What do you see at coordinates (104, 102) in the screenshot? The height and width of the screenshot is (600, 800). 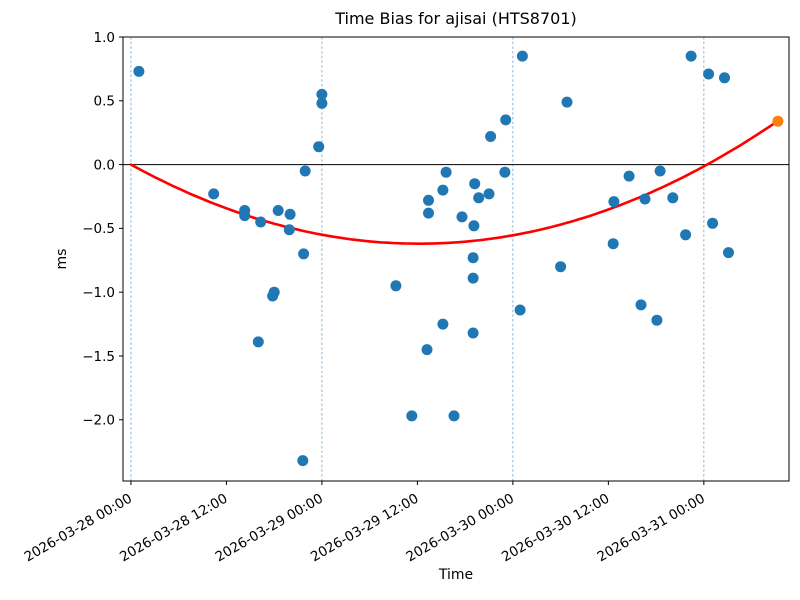 I see `y-tick-label: 0.5` at bounding box center [104, 102].